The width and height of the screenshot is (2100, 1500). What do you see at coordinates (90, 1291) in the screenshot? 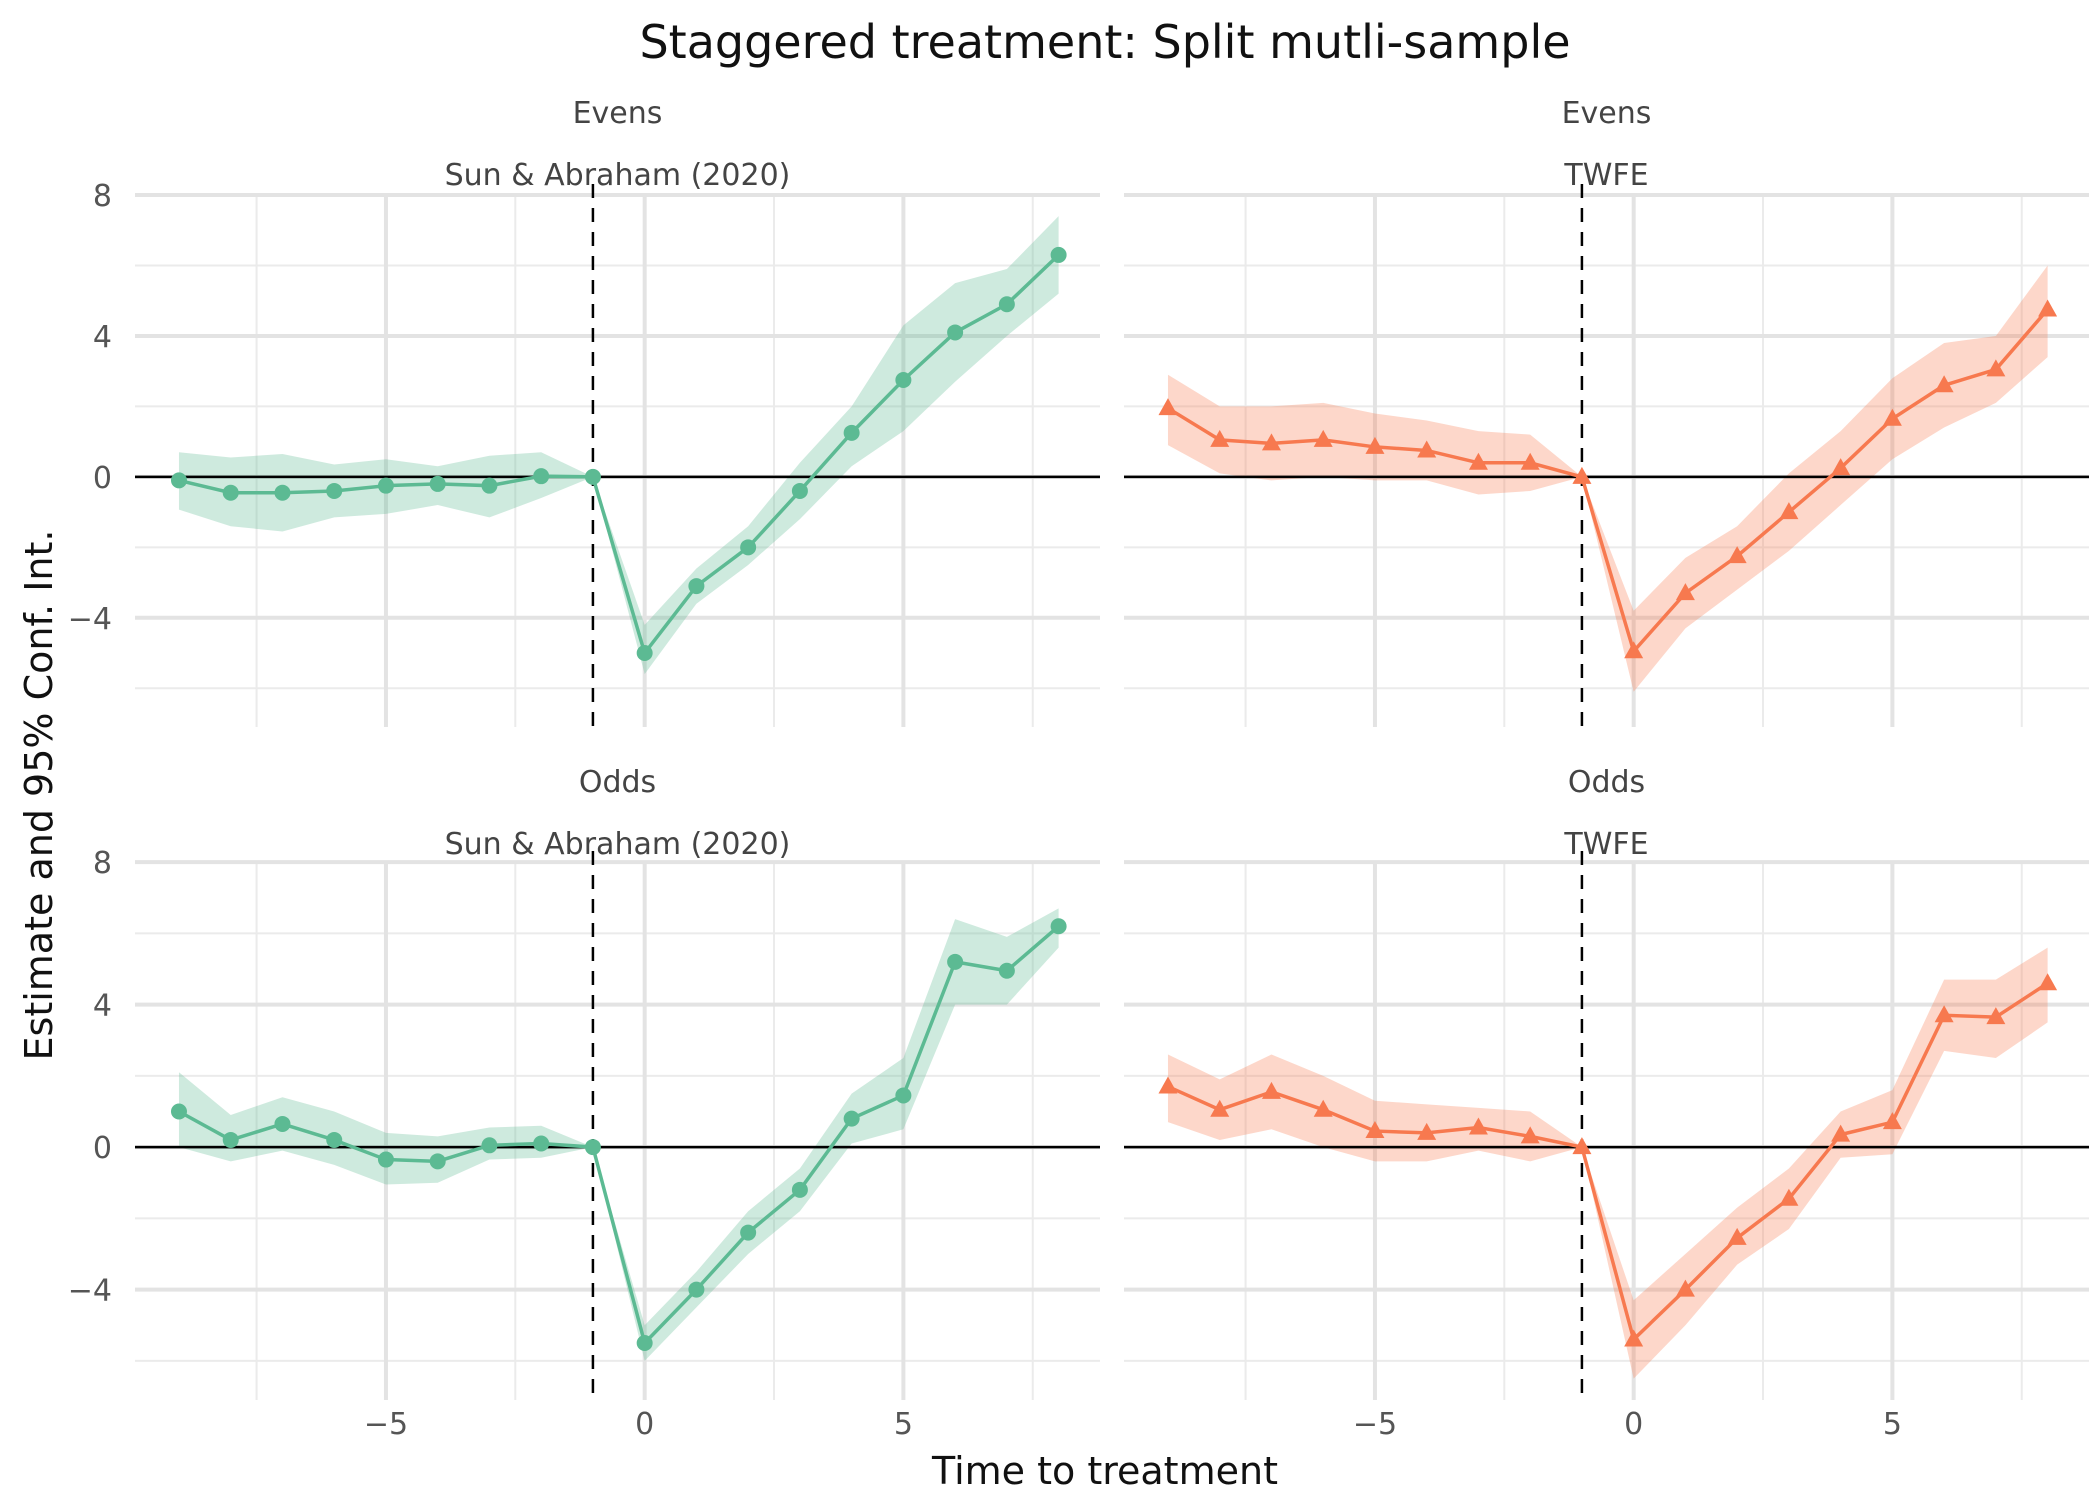
I see `y-tick-label: −4` at bounding box center [90, 1291].